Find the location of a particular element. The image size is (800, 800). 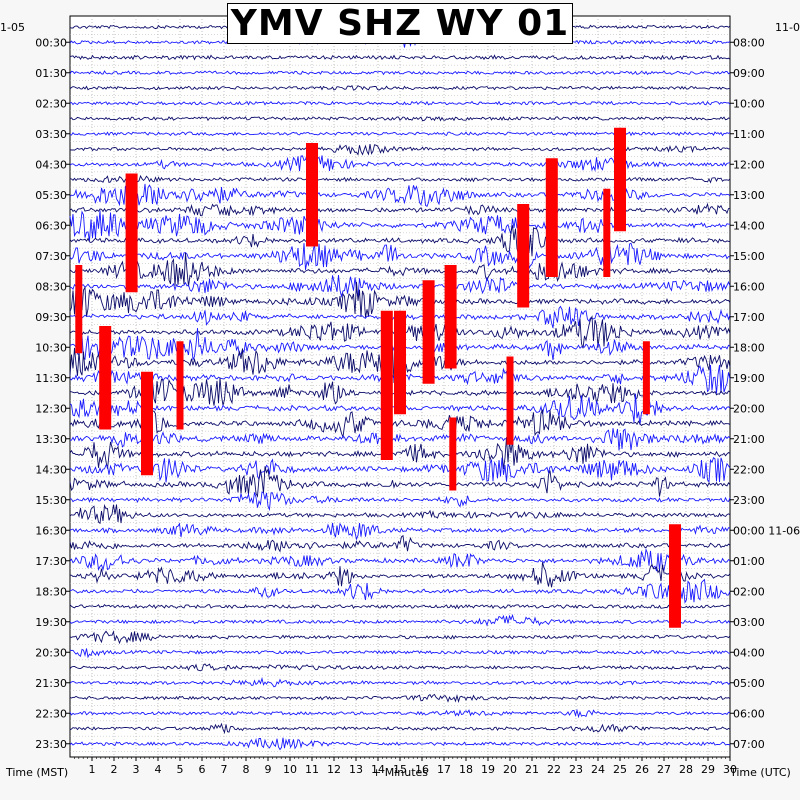

x-tick-label: 9 is located at coordinates (268, 769).